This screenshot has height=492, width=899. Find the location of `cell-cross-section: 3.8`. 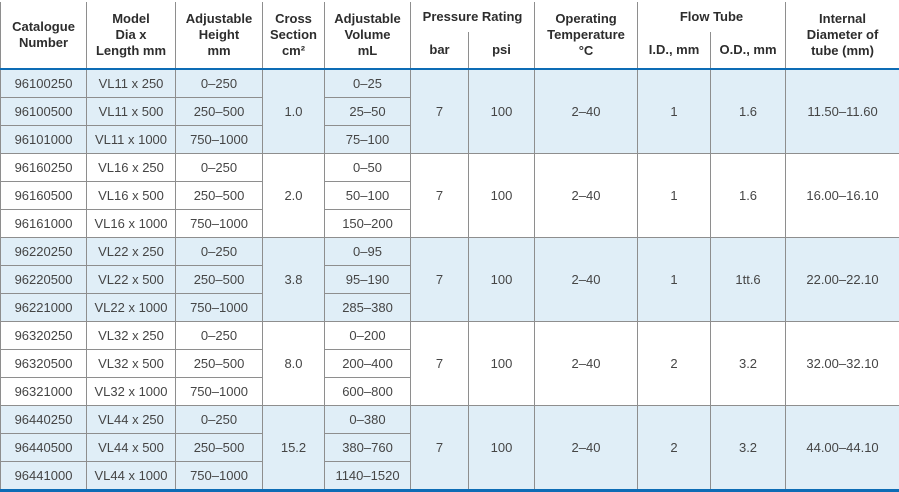

cell-cross-section: 3.8 is located at coordinates (294, 280).